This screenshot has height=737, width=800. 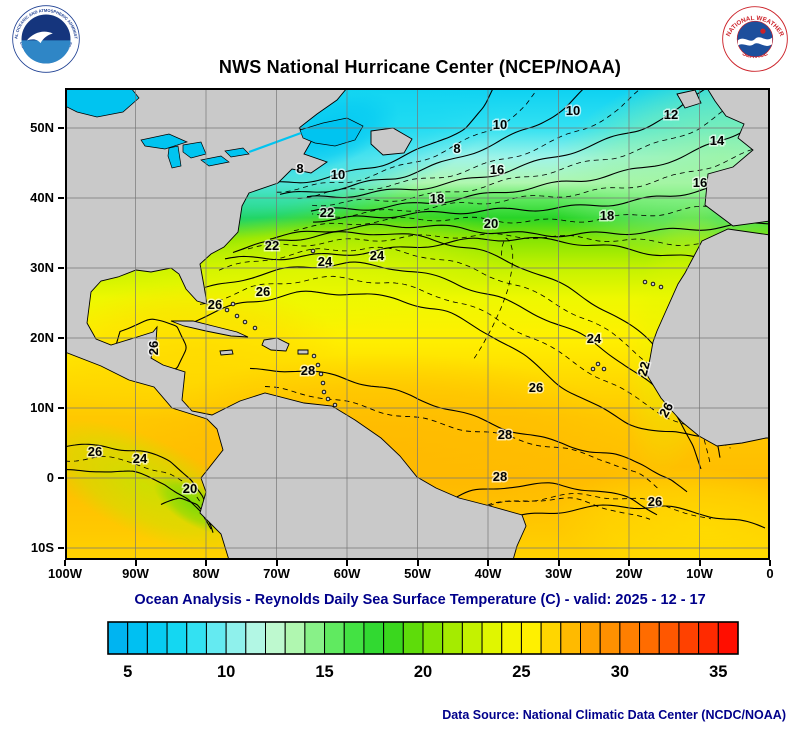 What do you see at coordinates (718, 672) in the screenshot?
I see `colorbar-tick-label: 35` at bounding box center [718, 672].